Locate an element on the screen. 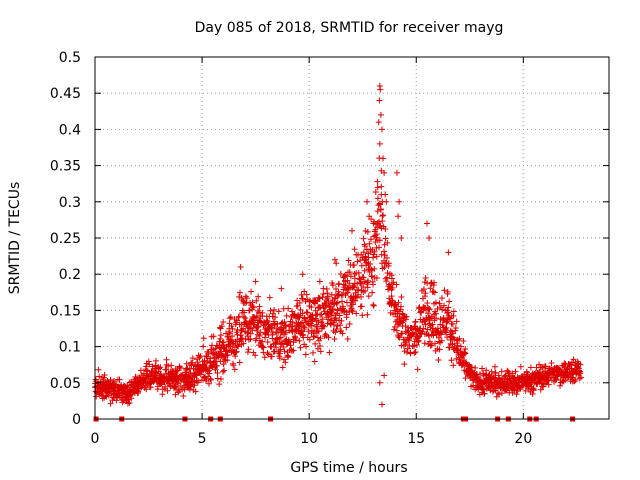 The width and height of the screenshot is (640, 480). x-tick-label: 10 is located at coordinates (309, 439).